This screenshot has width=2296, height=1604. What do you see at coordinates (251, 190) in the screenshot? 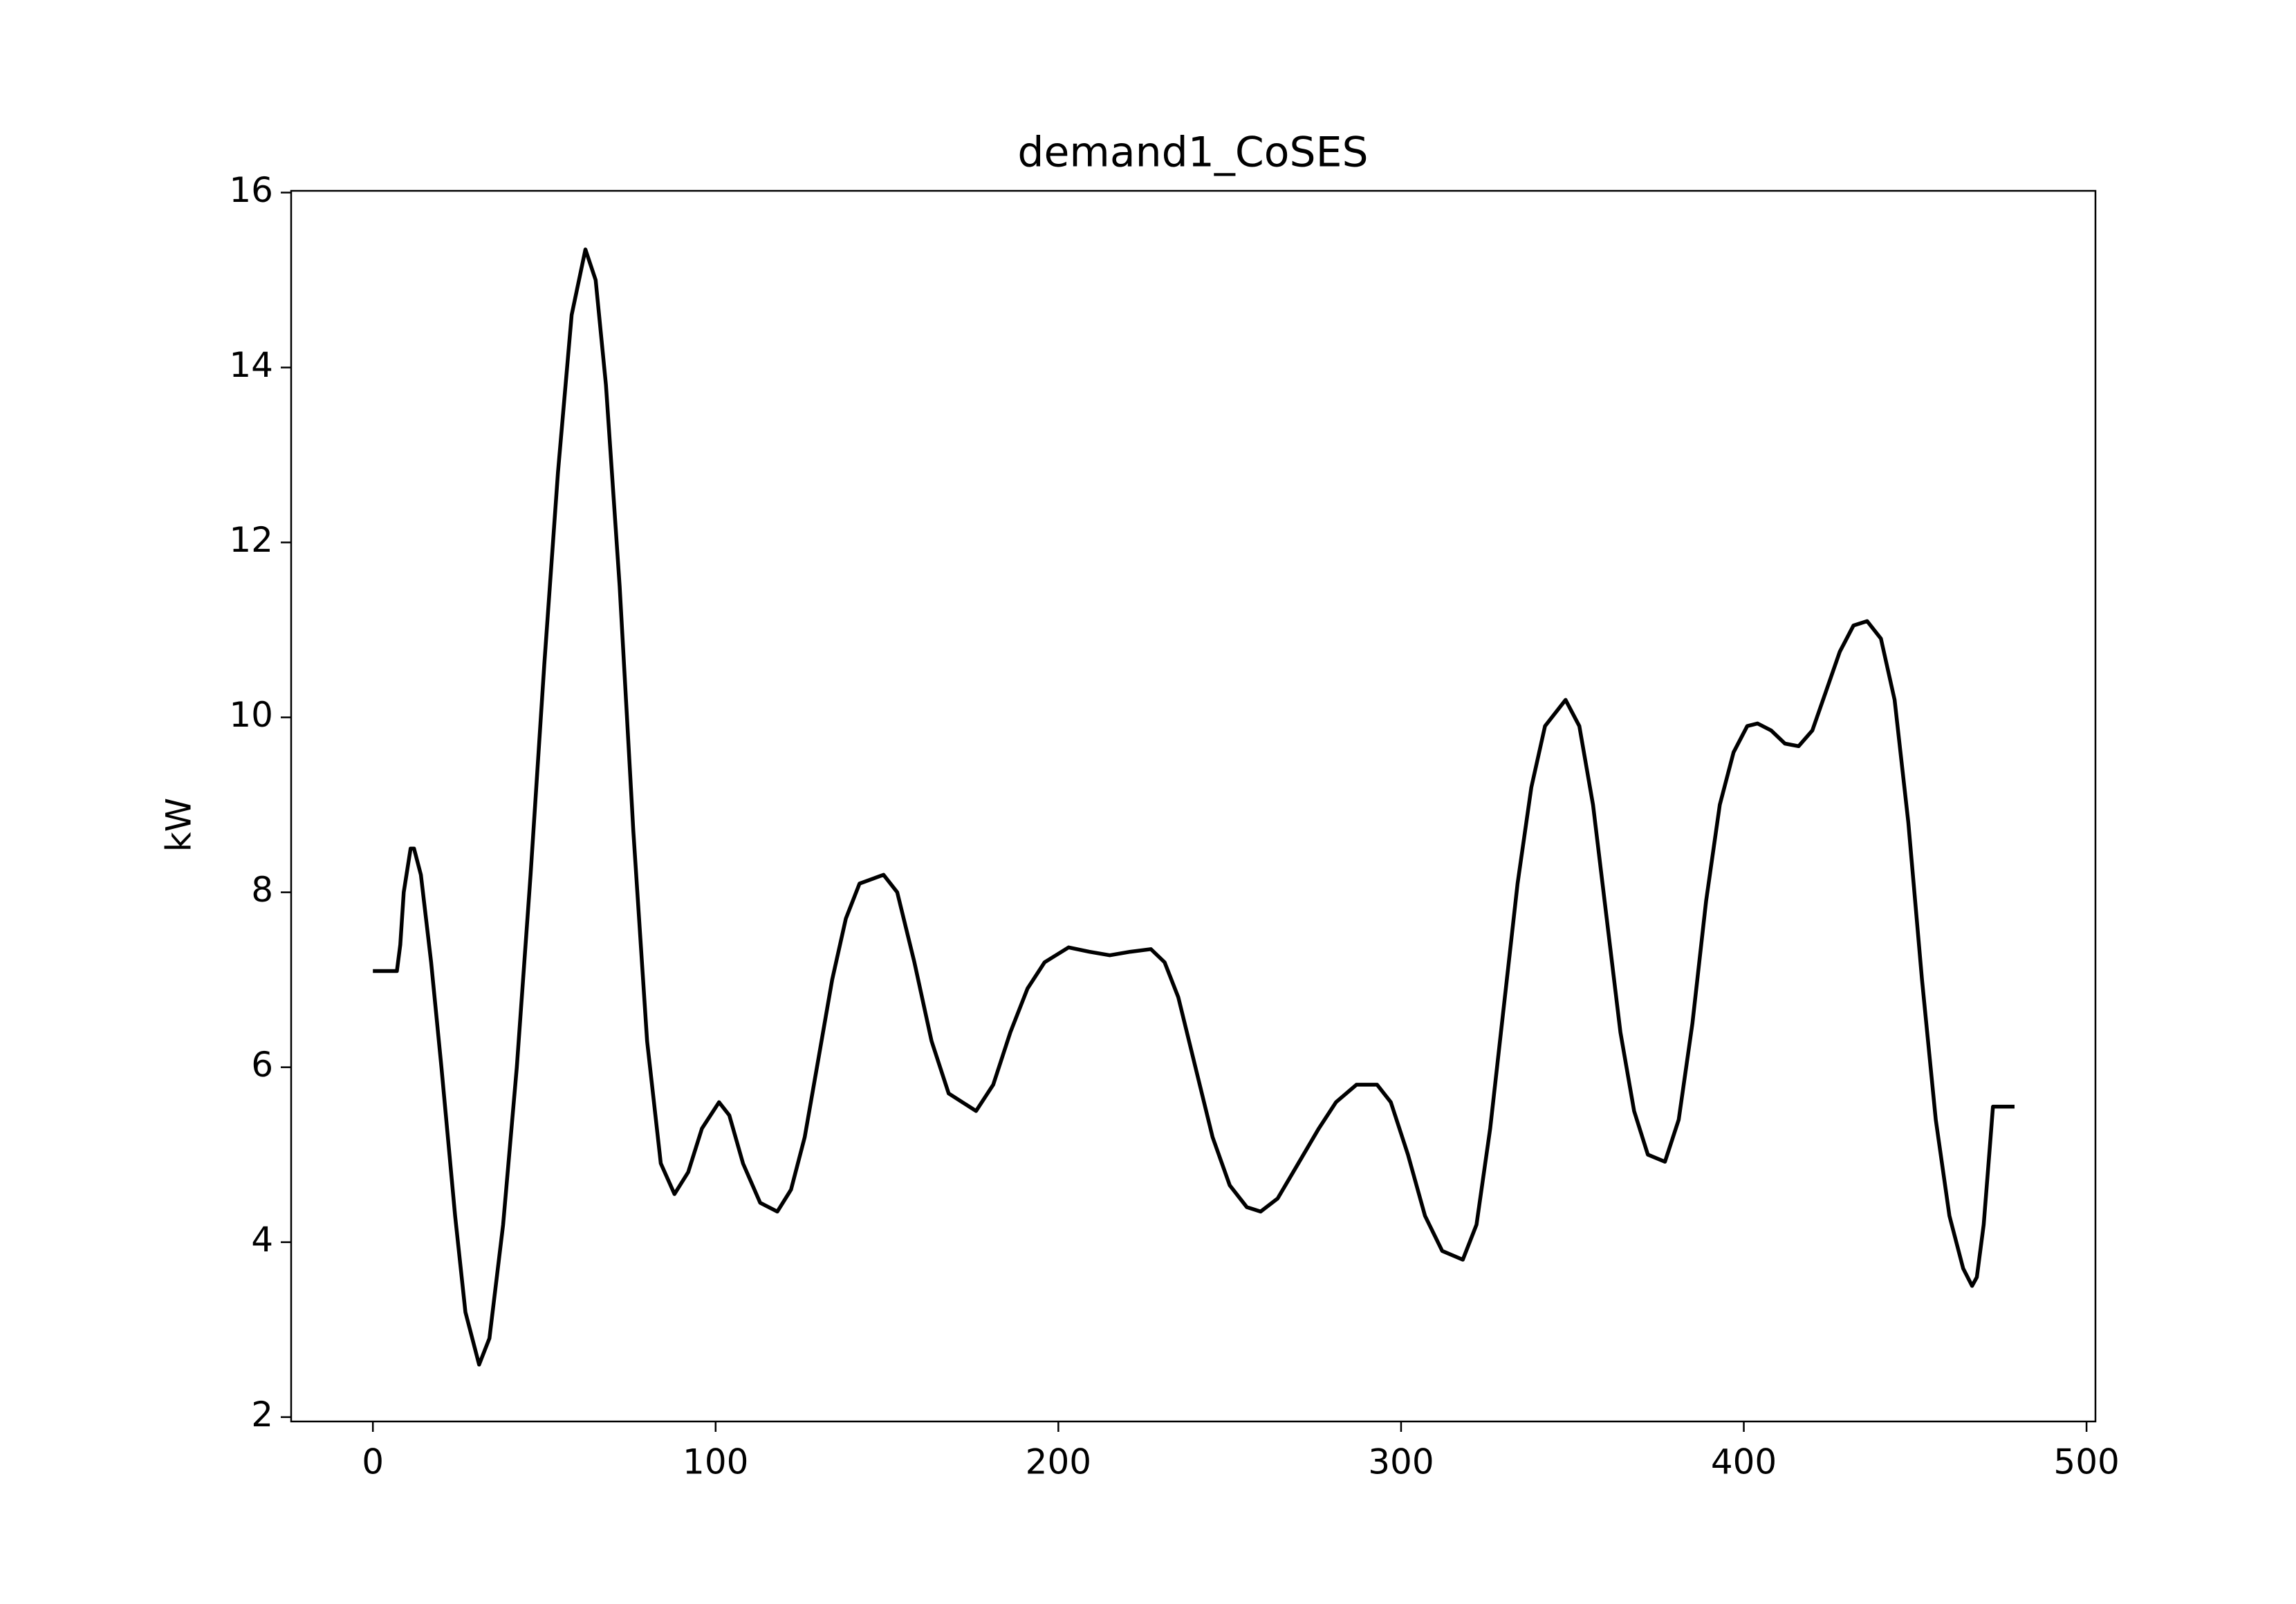
I see `y-tick-label: 16` at bounding box center [251, 190].